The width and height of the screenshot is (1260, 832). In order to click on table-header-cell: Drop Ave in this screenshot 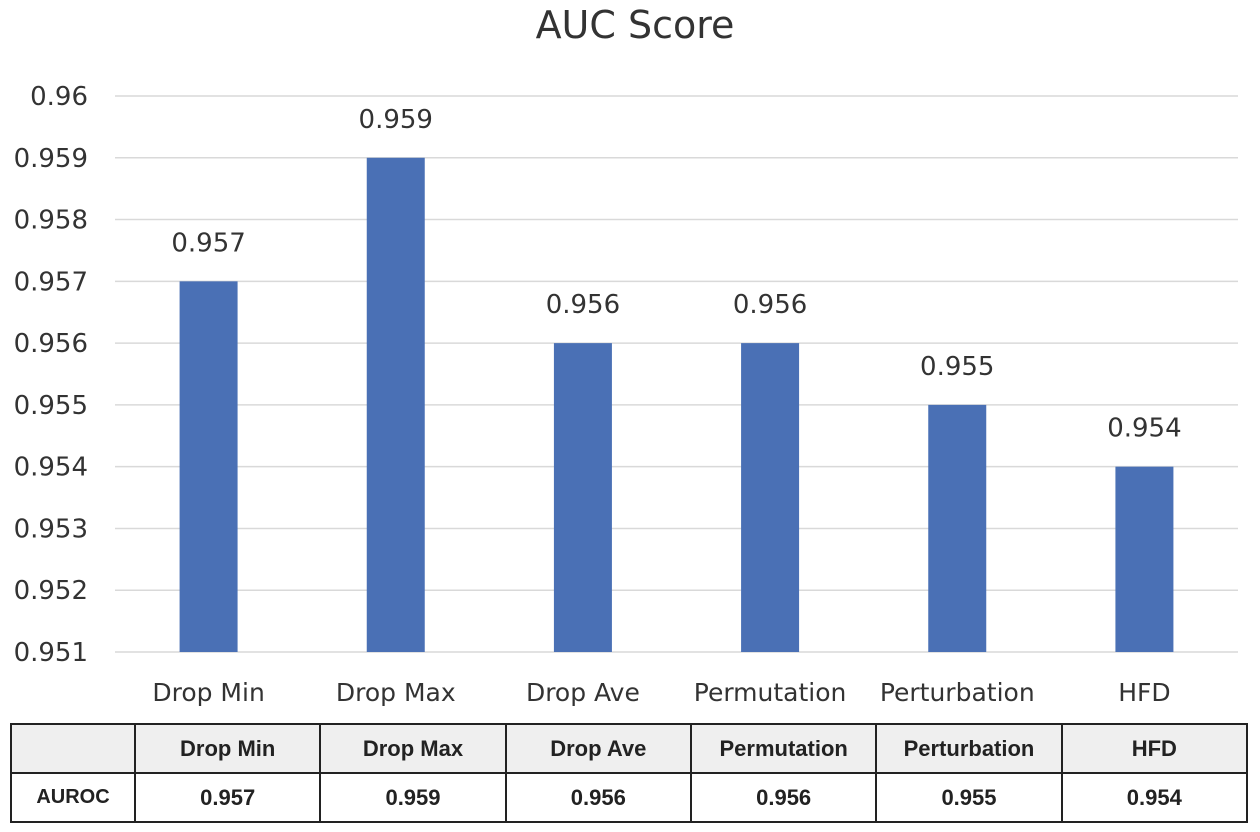, I will do `click(598, 748)`.